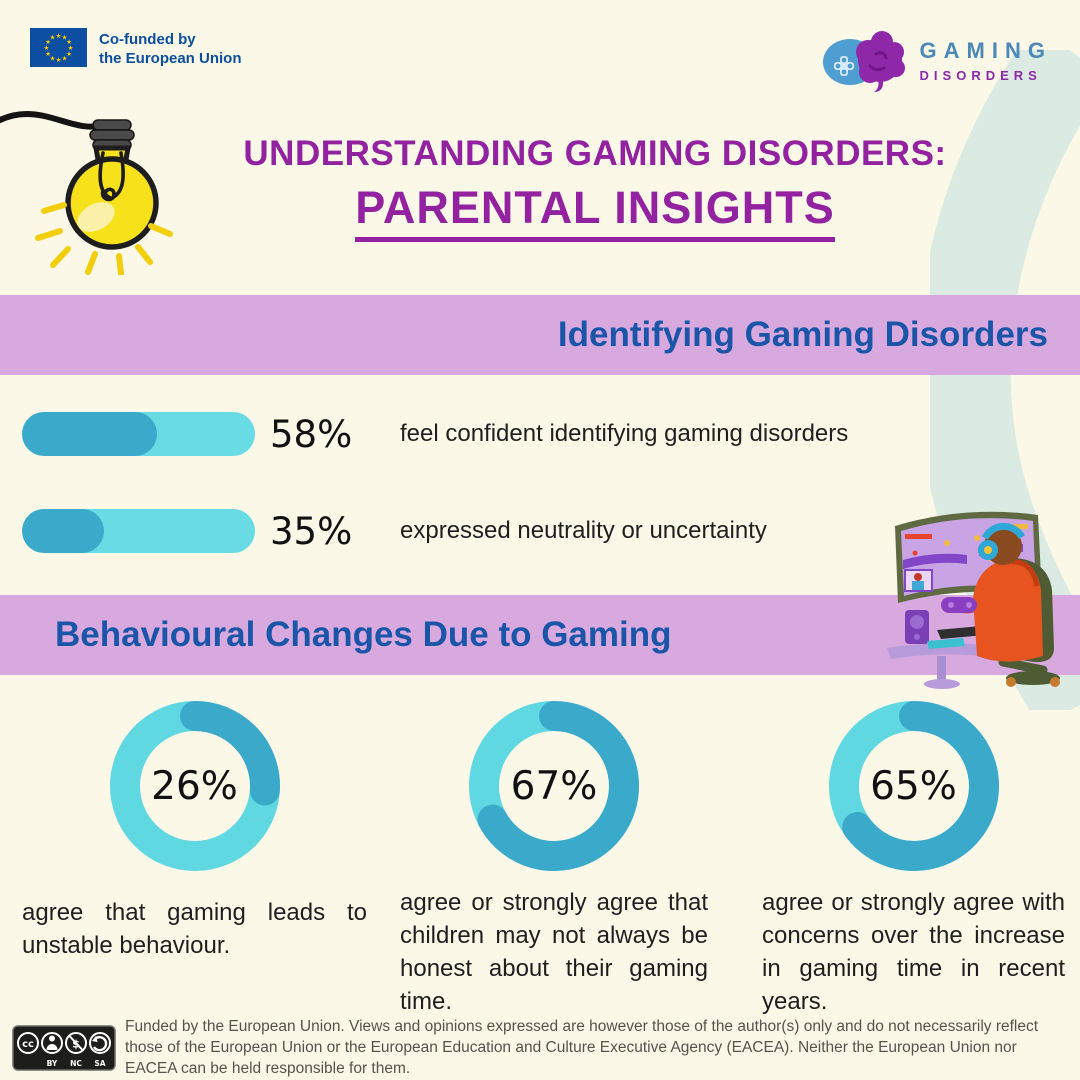 The width and height of the screenshot is (1080, 1080). I want to click on section-heading-behavioural: Behavioural Changes Due to Gaming, so click(363, 634).